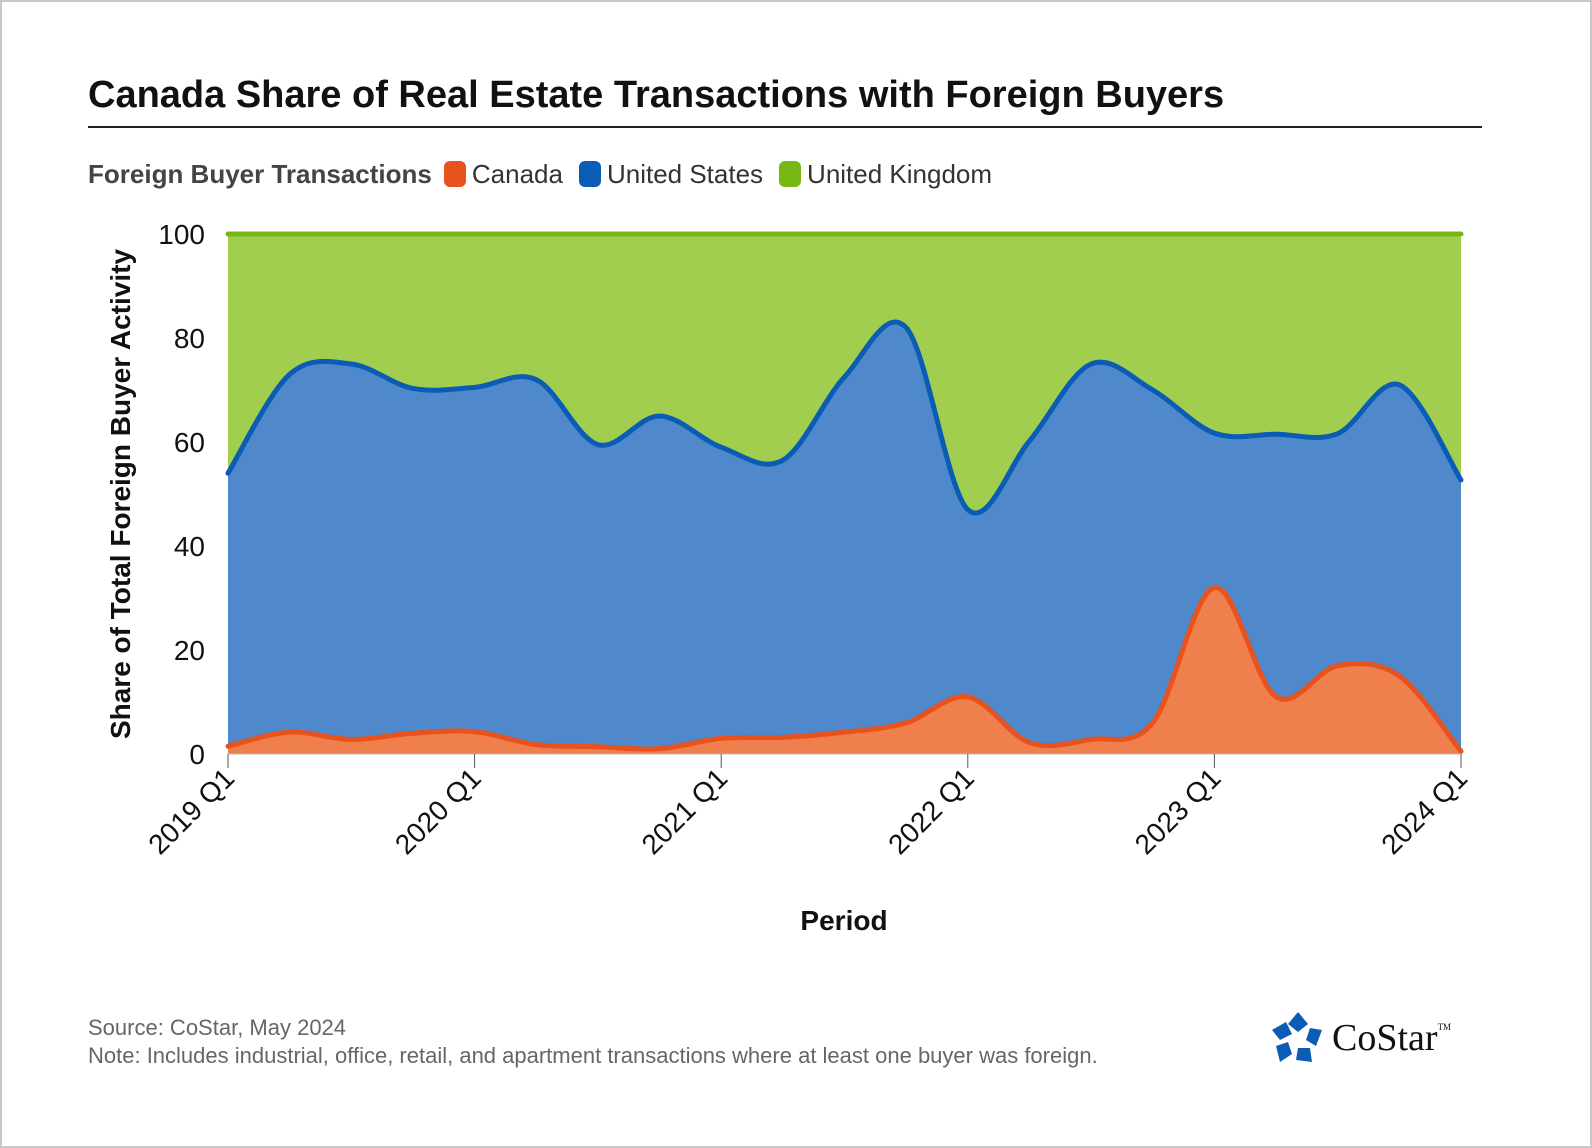 The height and width of the screenshot is (1148, 1592). I want to click on legend-item-united-kingdom: United Kingdom, so click(885, 174).